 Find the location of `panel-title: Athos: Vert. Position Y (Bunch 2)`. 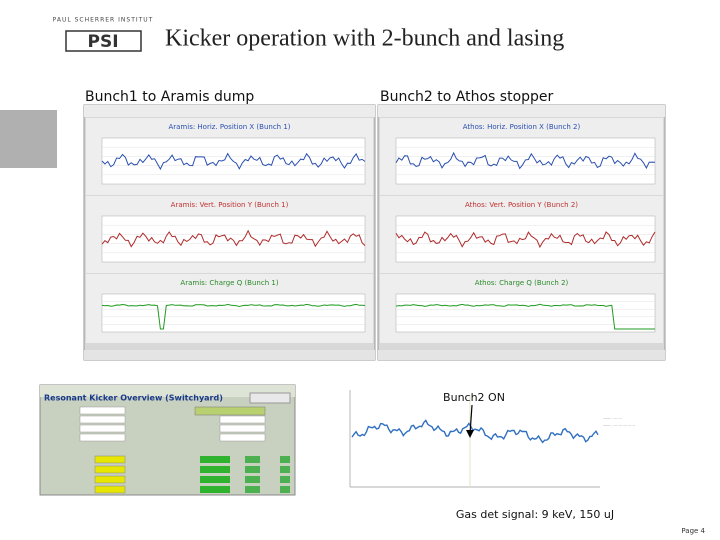

panel-title: Athos: Vert. Position Y (Bunch 2) is located at coordinates (521, 205).